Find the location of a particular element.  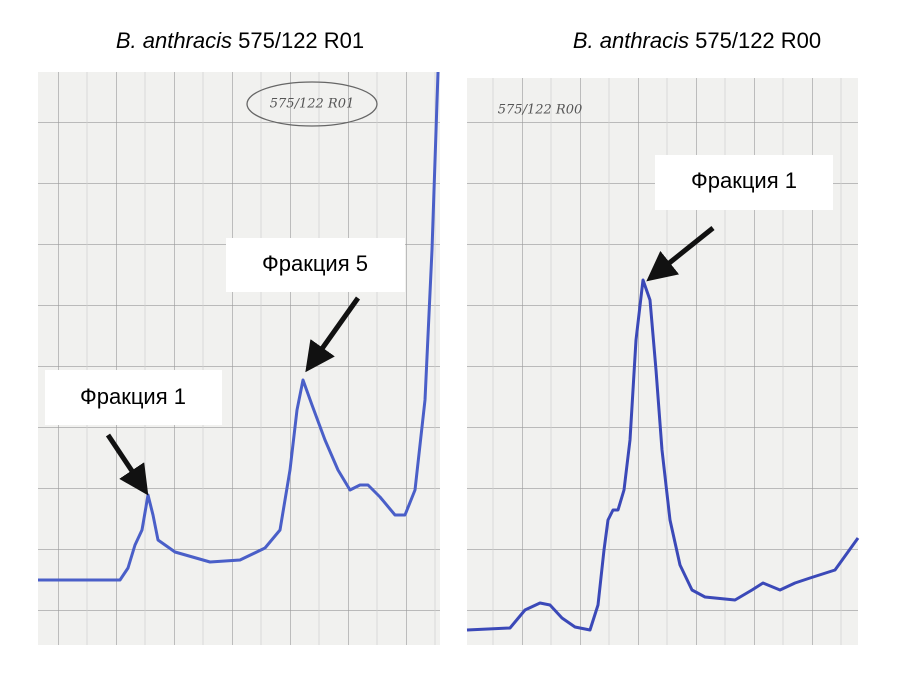

handwritten-label: 575/122 R00 is located at coordinates (540, 110).